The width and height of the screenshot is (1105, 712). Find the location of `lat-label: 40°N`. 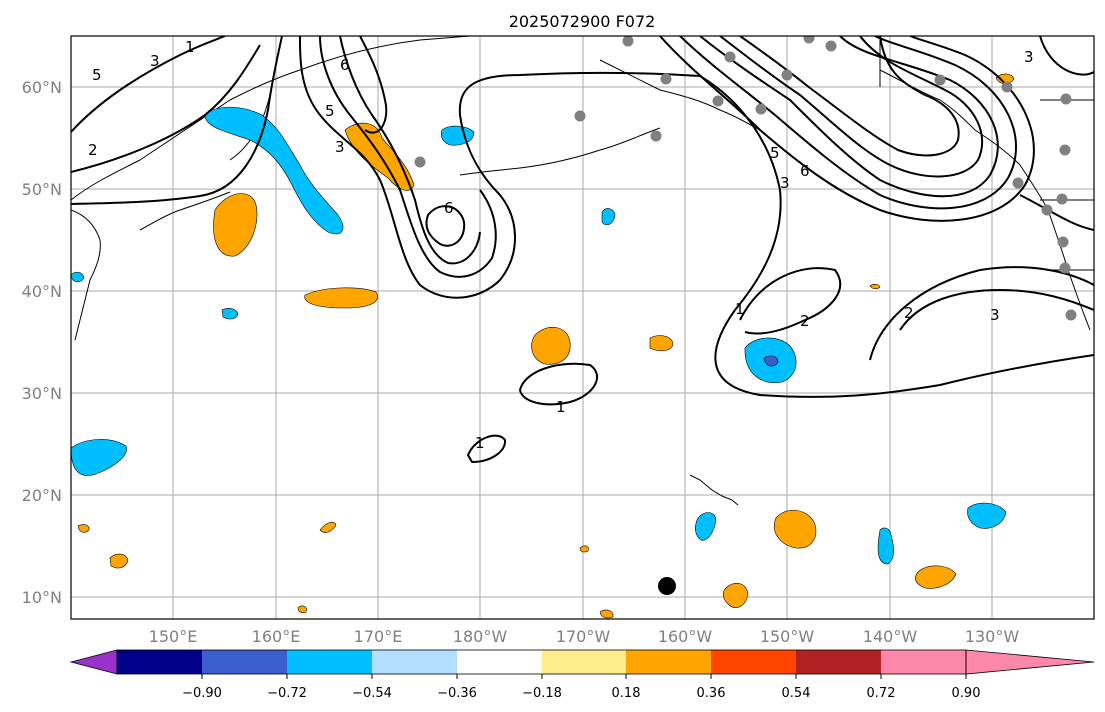

lat-label: 40°N is located at coordinates (42, 291).